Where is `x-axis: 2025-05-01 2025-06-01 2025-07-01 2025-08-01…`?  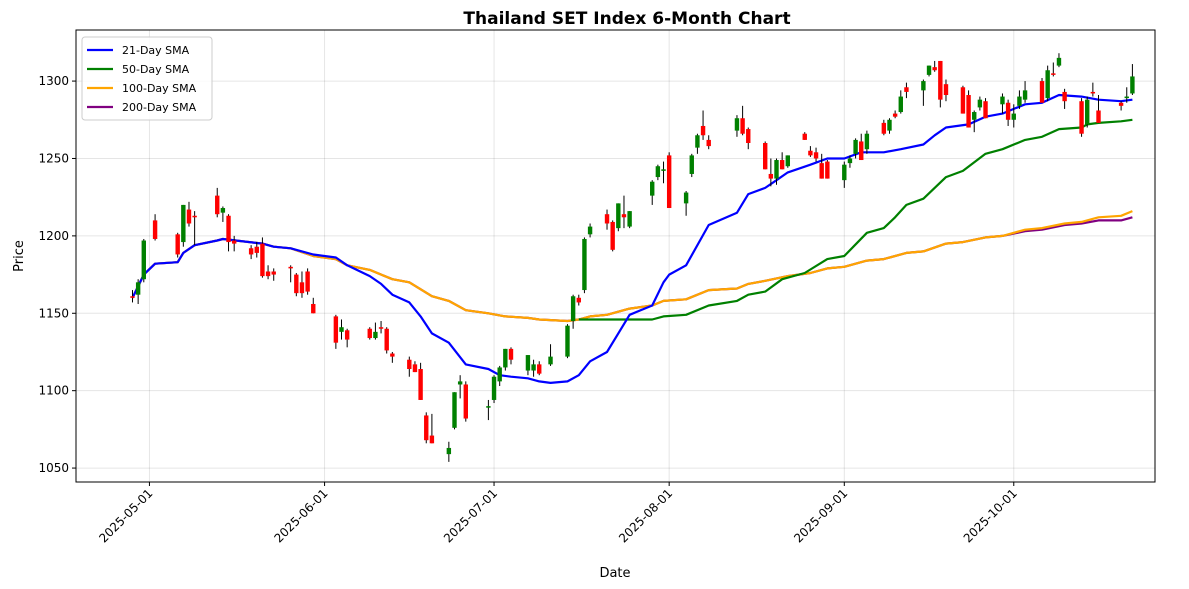 x-axis: 2025-05-01 2025-06-01 2025-07-01 2025-08-01… is located at coordinates (558, 513).